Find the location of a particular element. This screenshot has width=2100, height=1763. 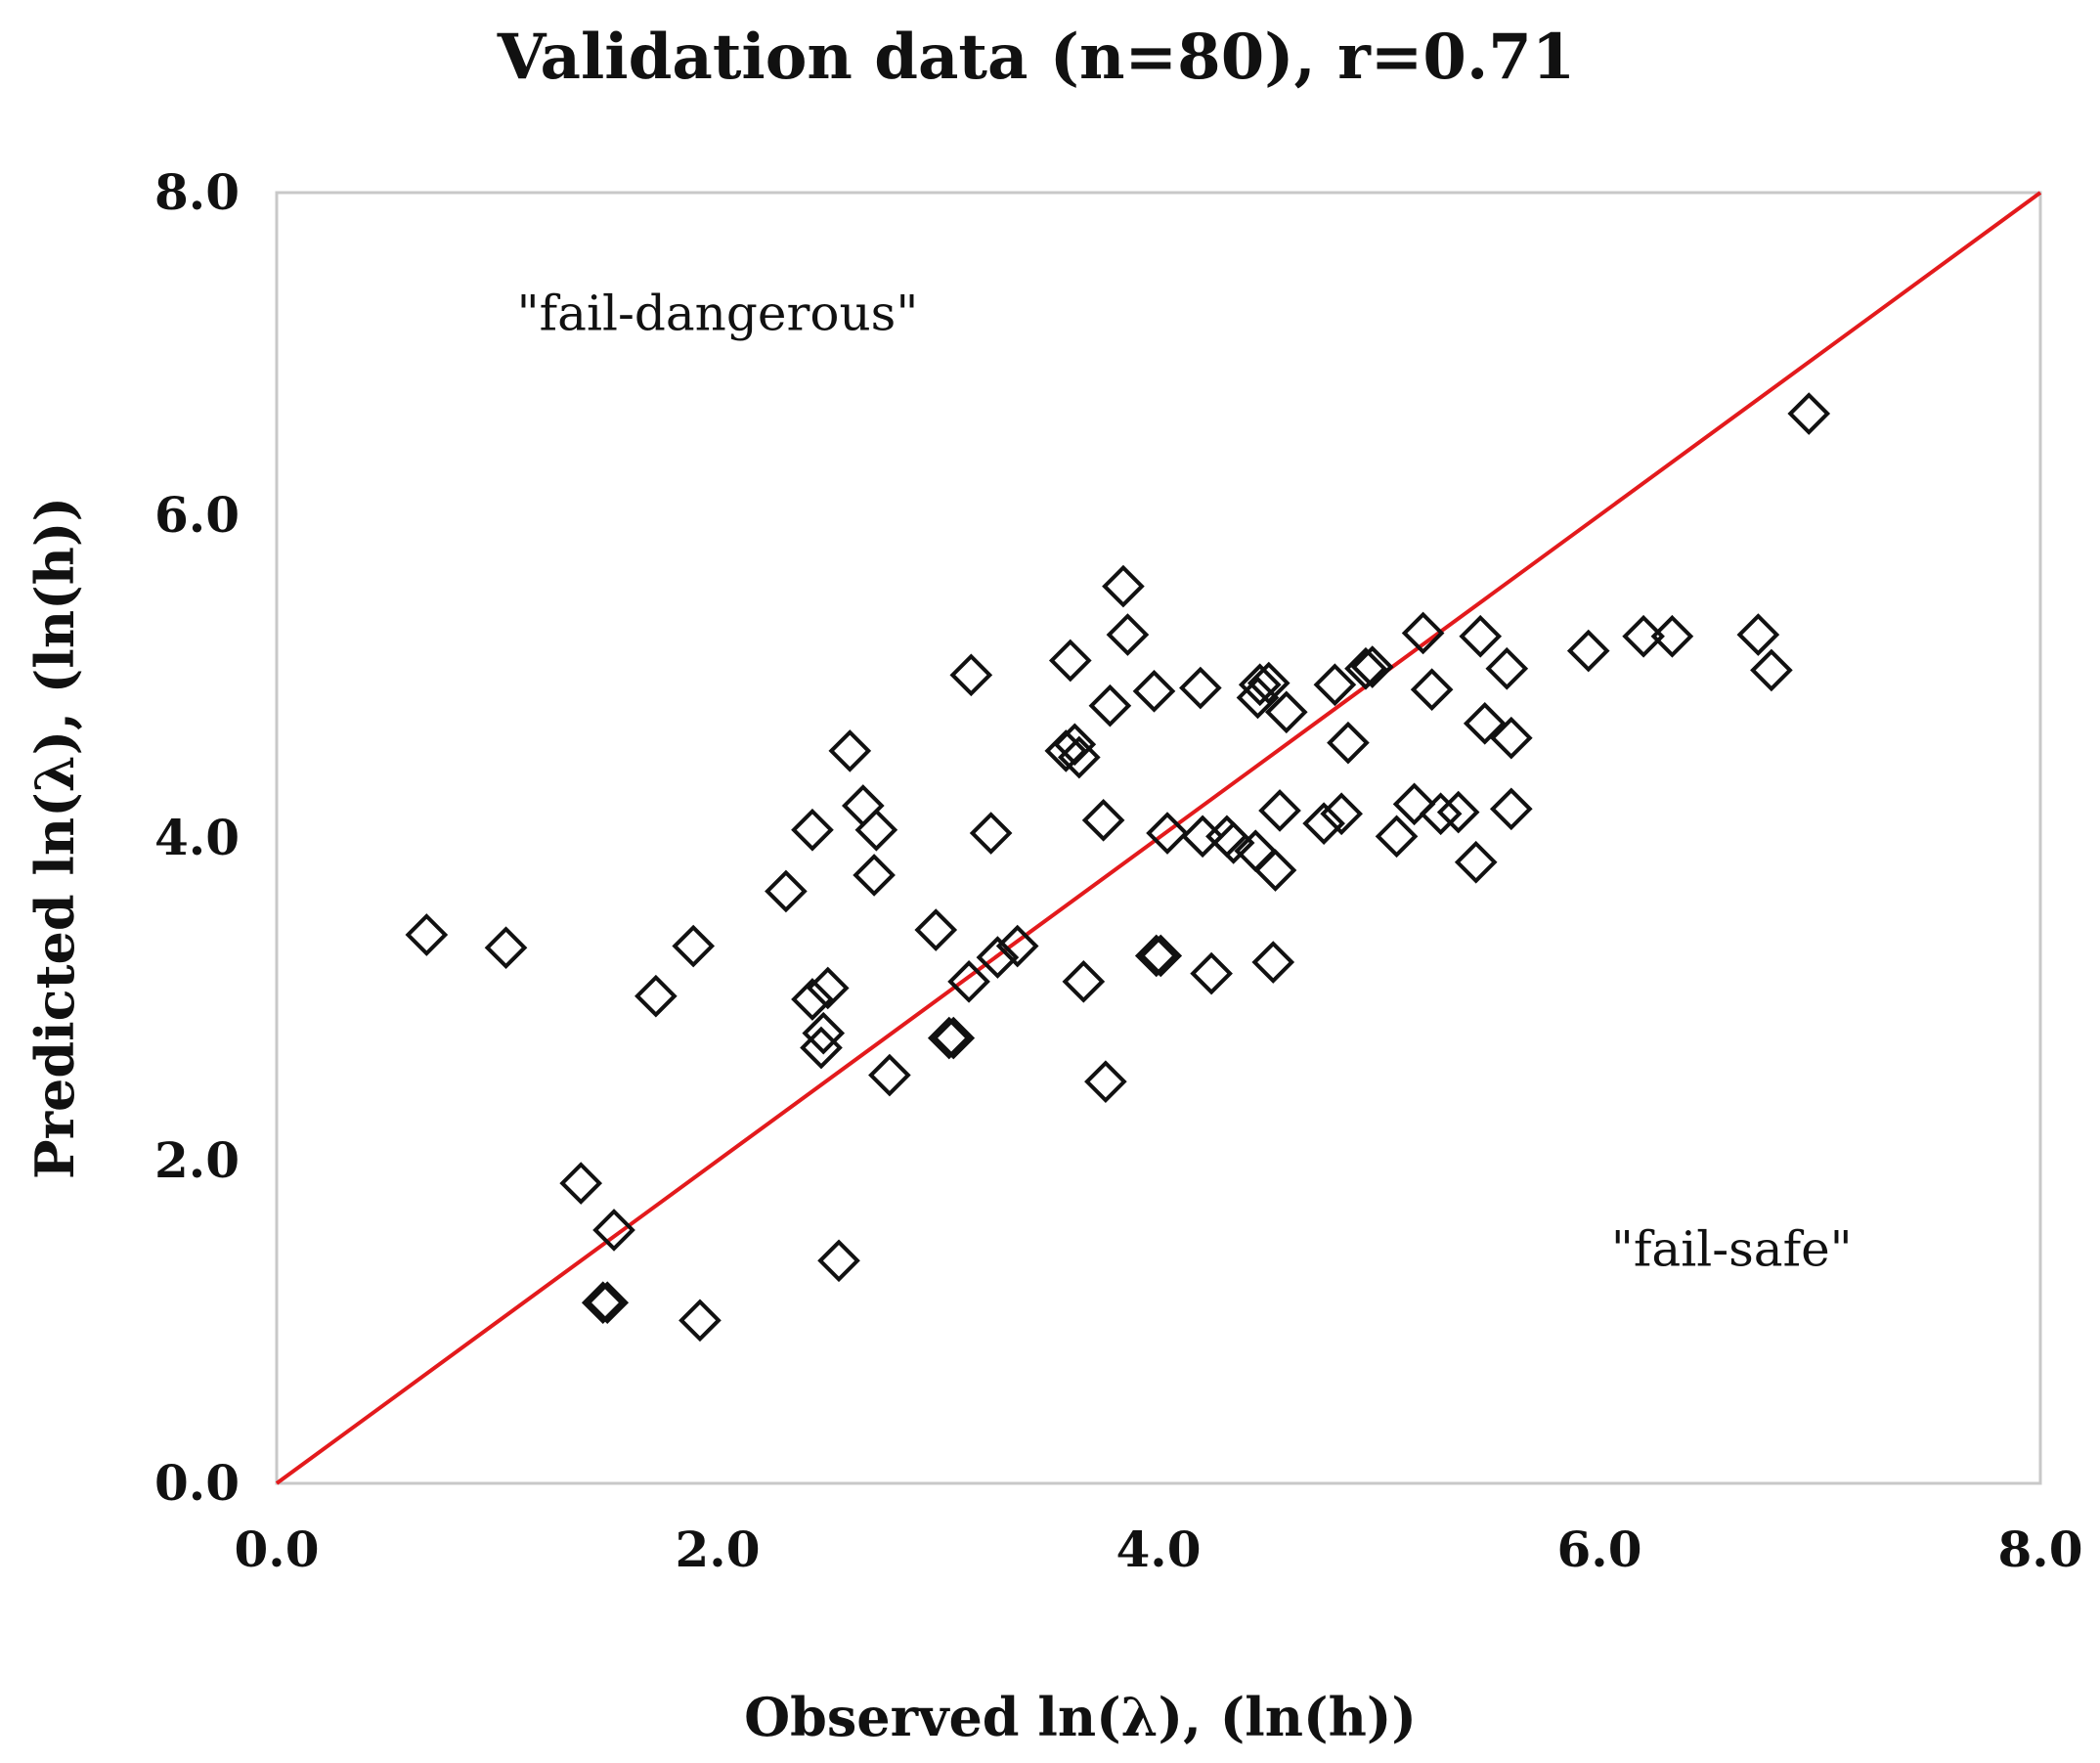

x-tick-label: 0.0 is located at coordinates (277, 1549).